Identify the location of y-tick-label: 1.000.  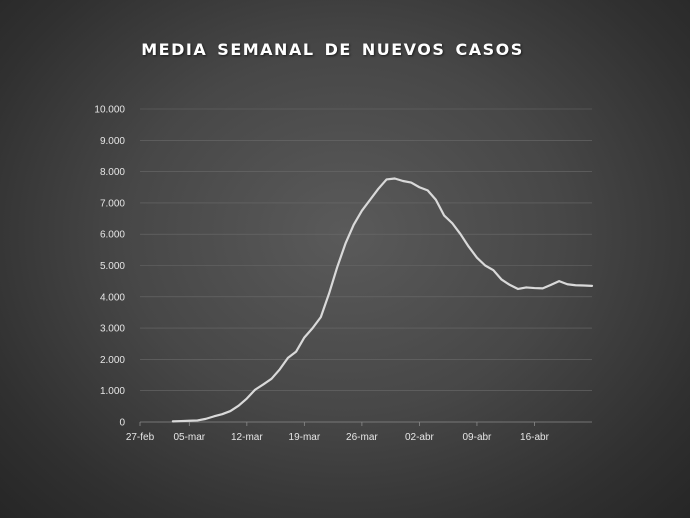
(112, 391).